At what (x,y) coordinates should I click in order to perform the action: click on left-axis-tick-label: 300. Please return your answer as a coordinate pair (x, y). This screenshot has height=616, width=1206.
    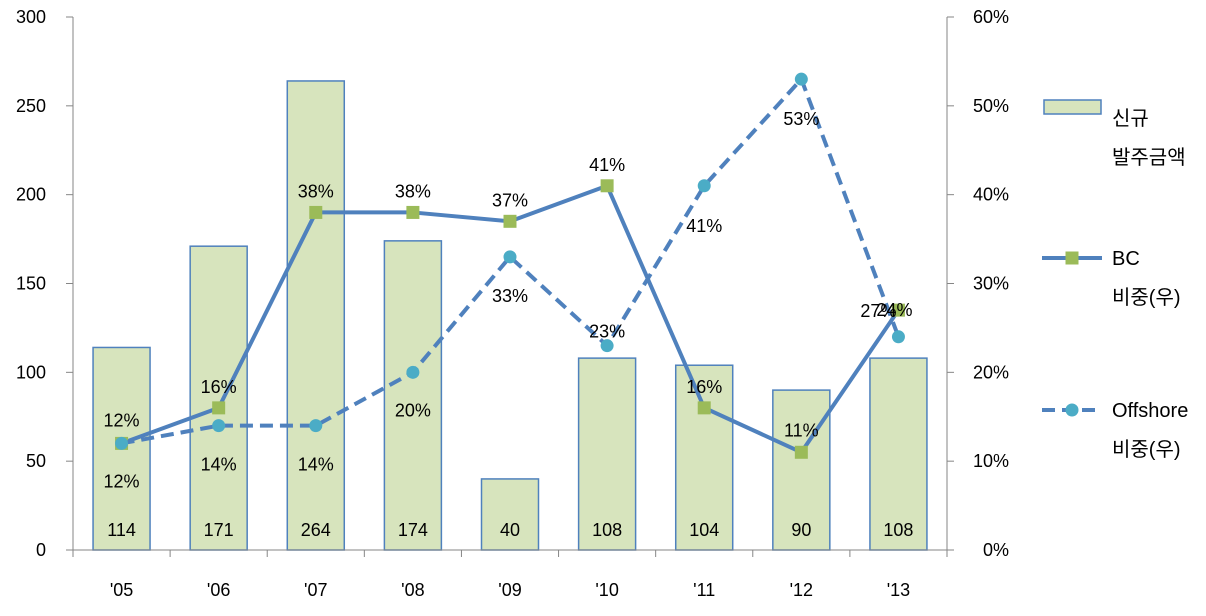
    Looking at the image, I should click on (31, 17).